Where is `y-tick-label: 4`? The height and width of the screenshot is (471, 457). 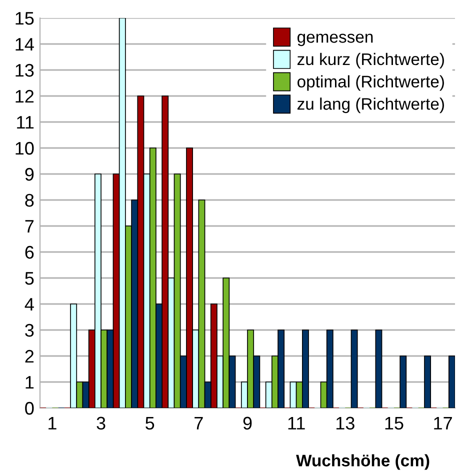 y-tick-label: 4 is located at coordinates (29, 304).